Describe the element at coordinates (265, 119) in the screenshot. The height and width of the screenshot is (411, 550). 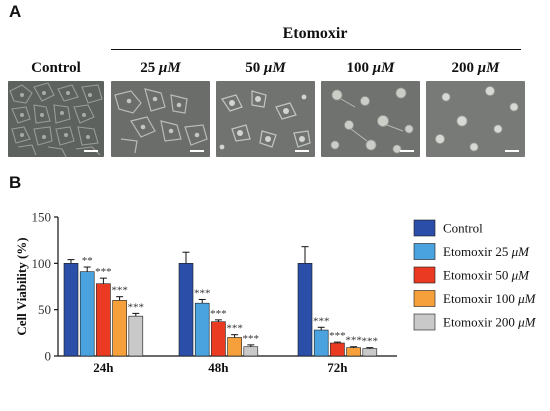
I see `micrograph-50um` at that location.